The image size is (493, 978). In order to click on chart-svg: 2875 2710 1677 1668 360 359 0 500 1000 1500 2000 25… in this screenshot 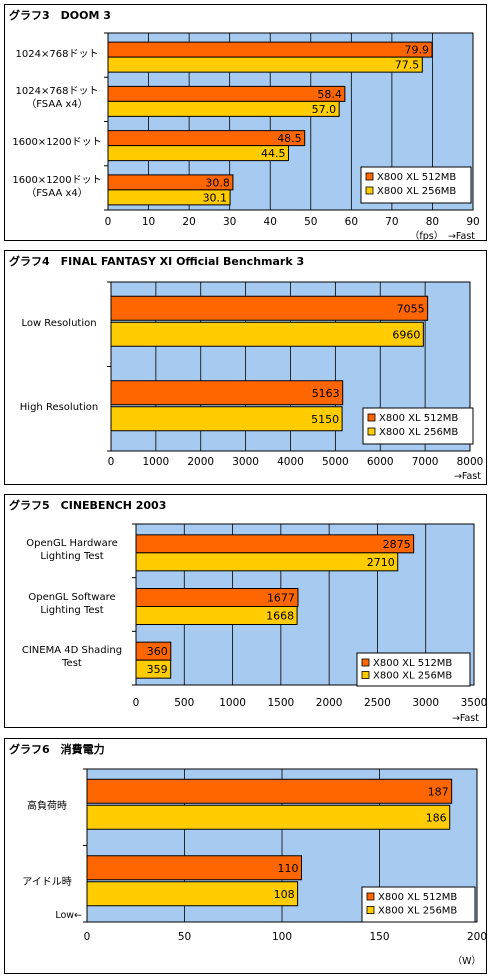, I will do `click(309, 623)`.